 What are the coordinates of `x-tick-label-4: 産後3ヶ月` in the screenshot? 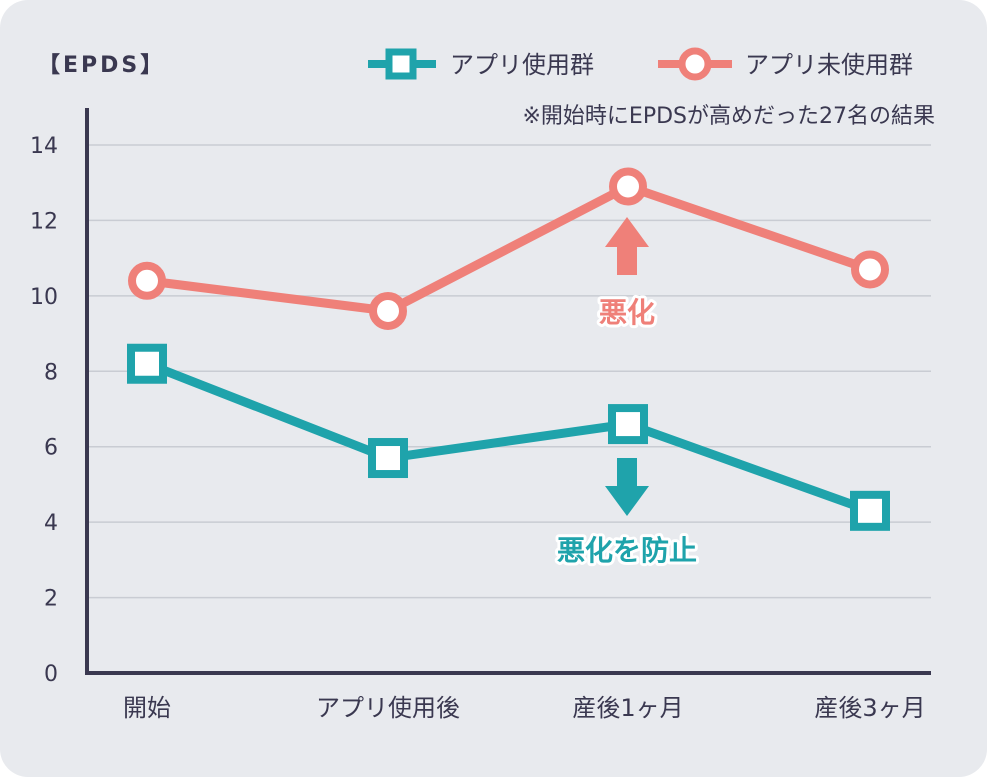 It's located at (869, 708).